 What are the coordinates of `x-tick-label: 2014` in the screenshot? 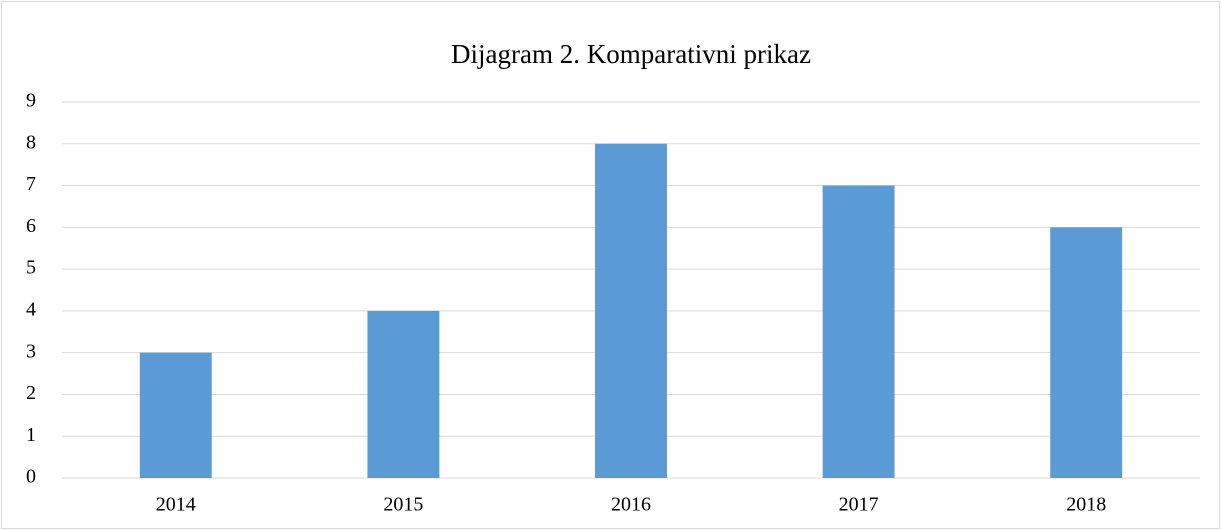 It's located at (176, 505).